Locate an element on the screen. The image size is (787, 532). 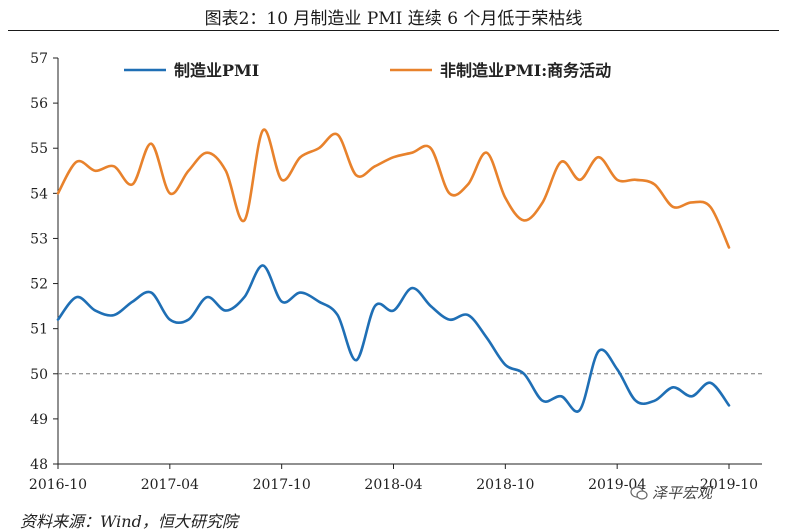
y-tick-label: 57 is located at coordinates (39, 59).